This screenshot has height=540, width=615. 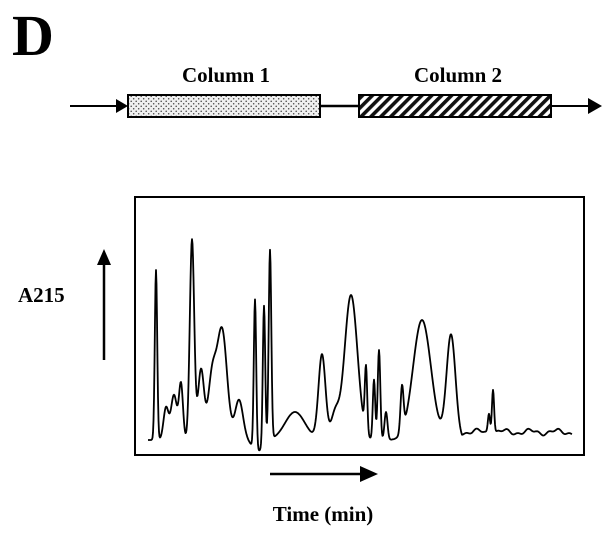 What do you see at coordinates (369, 474) in the screenshot?
I see `x-axis-arrowhead-icon` at bounding box center [369, 474].